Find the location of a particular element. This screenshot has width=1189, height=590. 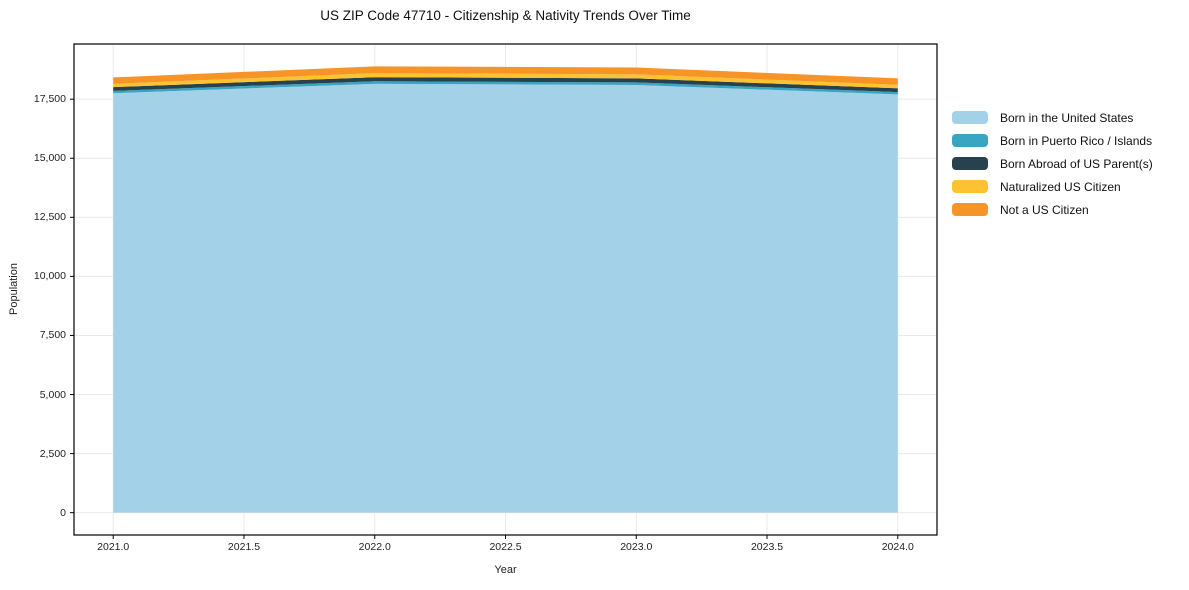

legend-label: Naturalized US Citizen is located at coordinates (1060, 186).